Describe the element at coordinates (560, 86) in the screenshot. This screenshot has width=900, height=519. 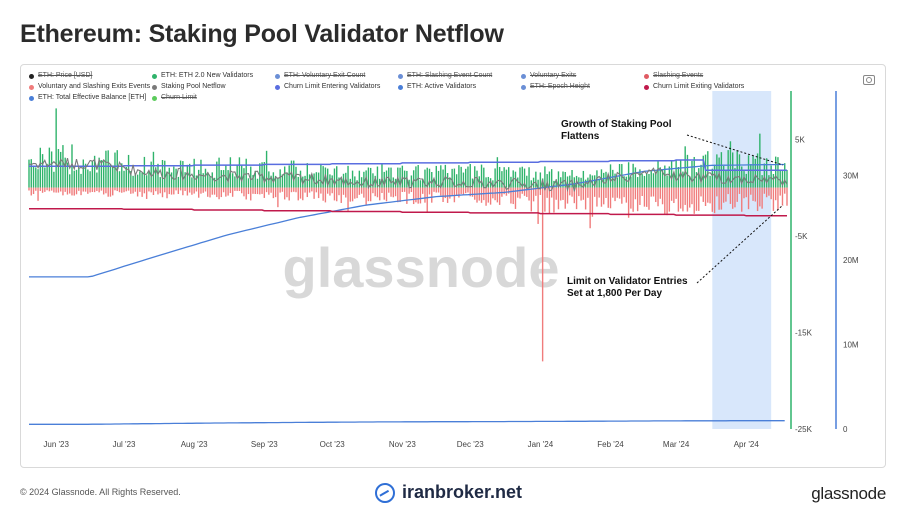
I see `legend-label: ETH: Epoch Height` at that location.